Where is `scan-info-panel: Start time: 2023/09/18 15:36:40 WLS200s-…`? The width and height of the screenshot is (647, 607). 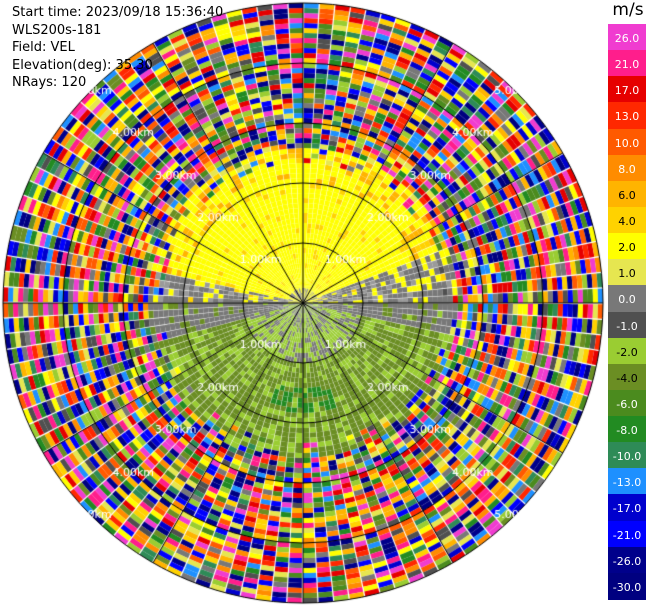 scan-info-panel: Start time: 2023/09/18 15:36:40 WLS200s-… is located at coordinates (117, 48).